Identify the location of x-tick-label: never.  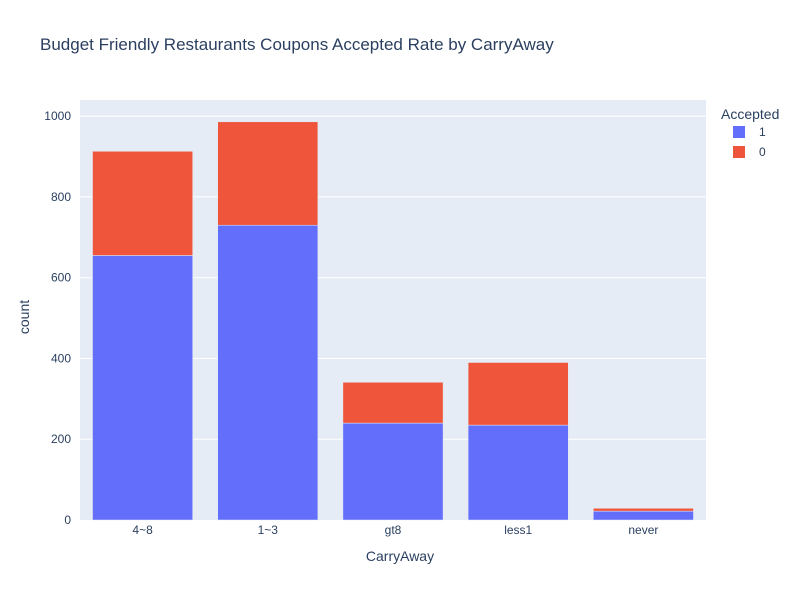
(643, 530).